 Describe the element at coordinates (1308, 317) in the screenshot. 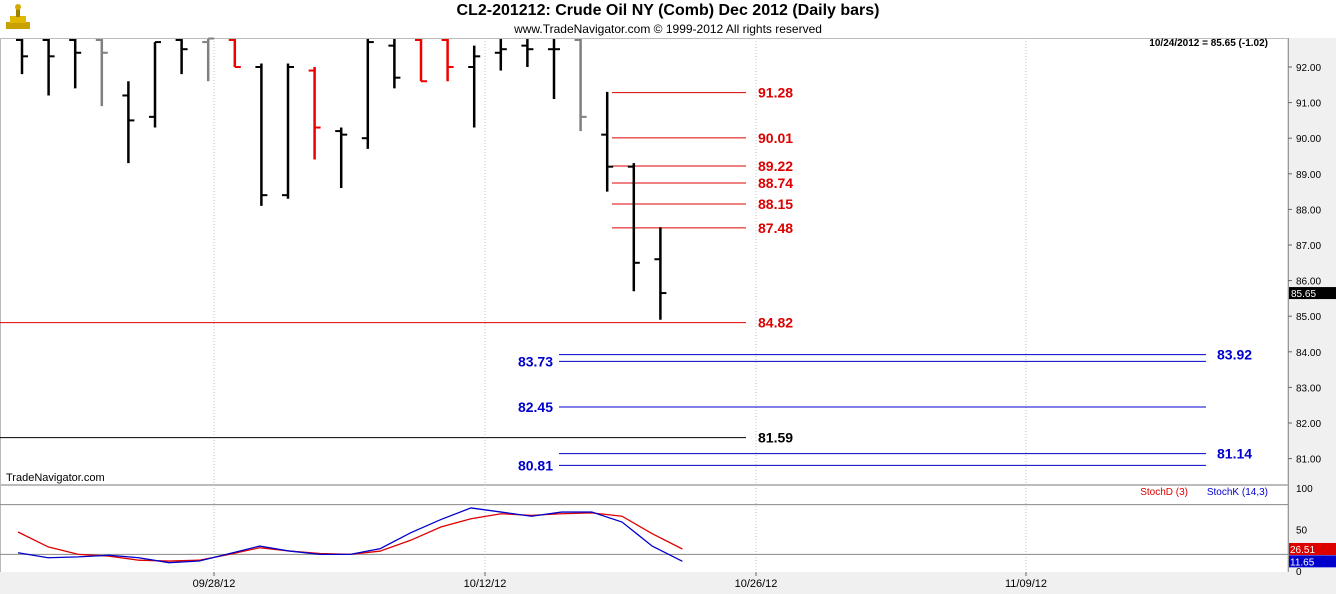

I see `y-tick-label: 85.00` at that location.